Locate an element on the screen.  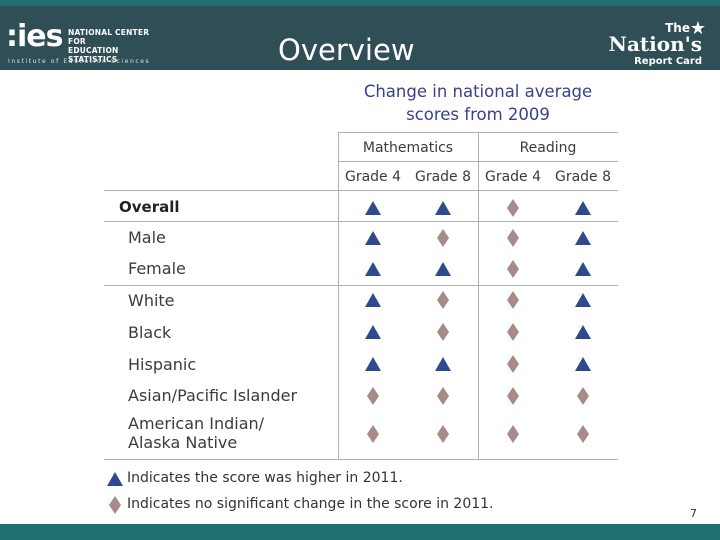
page-number: 7 is located at coordinates (693, 513).